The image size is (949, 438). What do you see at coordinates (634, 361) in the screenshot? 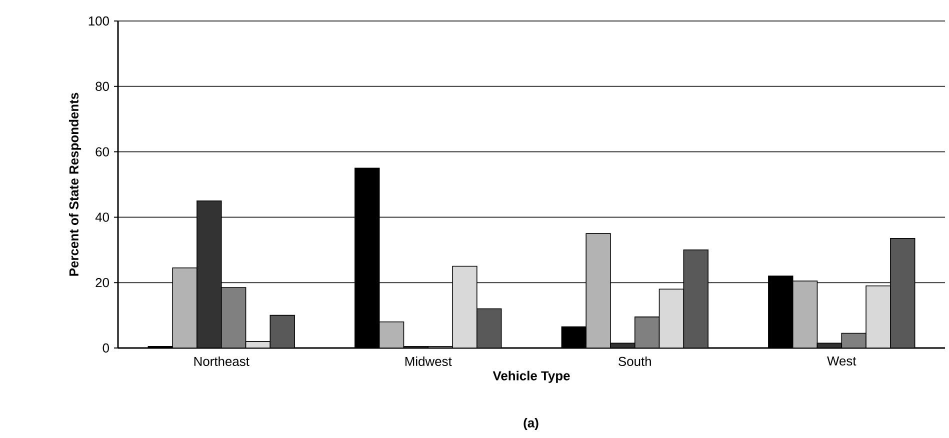
I see `x-tick-label: South` at bounding box center [634, 361].